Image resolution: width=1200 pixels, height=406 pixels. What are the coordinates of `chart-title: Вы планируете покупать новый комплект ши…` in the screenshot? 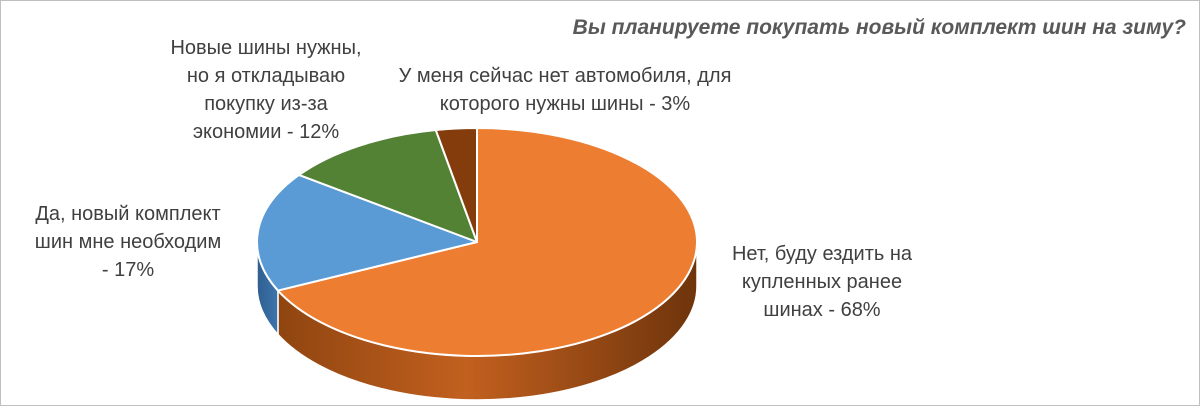 It's located at (879, 27).